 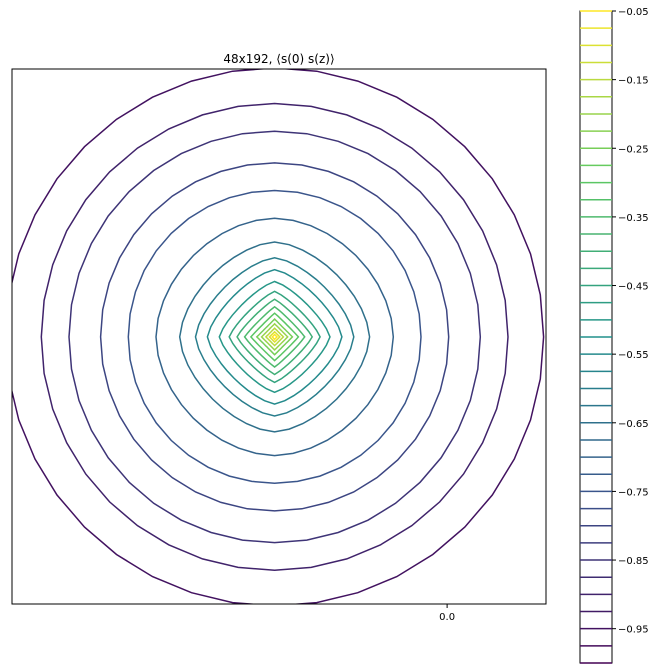 What do you see at coordinates (278, 59) in the screenshot?
I see `chart-title: 48x192, ⟨s(0) s(z)⟩` at bounding box center [278, 59].